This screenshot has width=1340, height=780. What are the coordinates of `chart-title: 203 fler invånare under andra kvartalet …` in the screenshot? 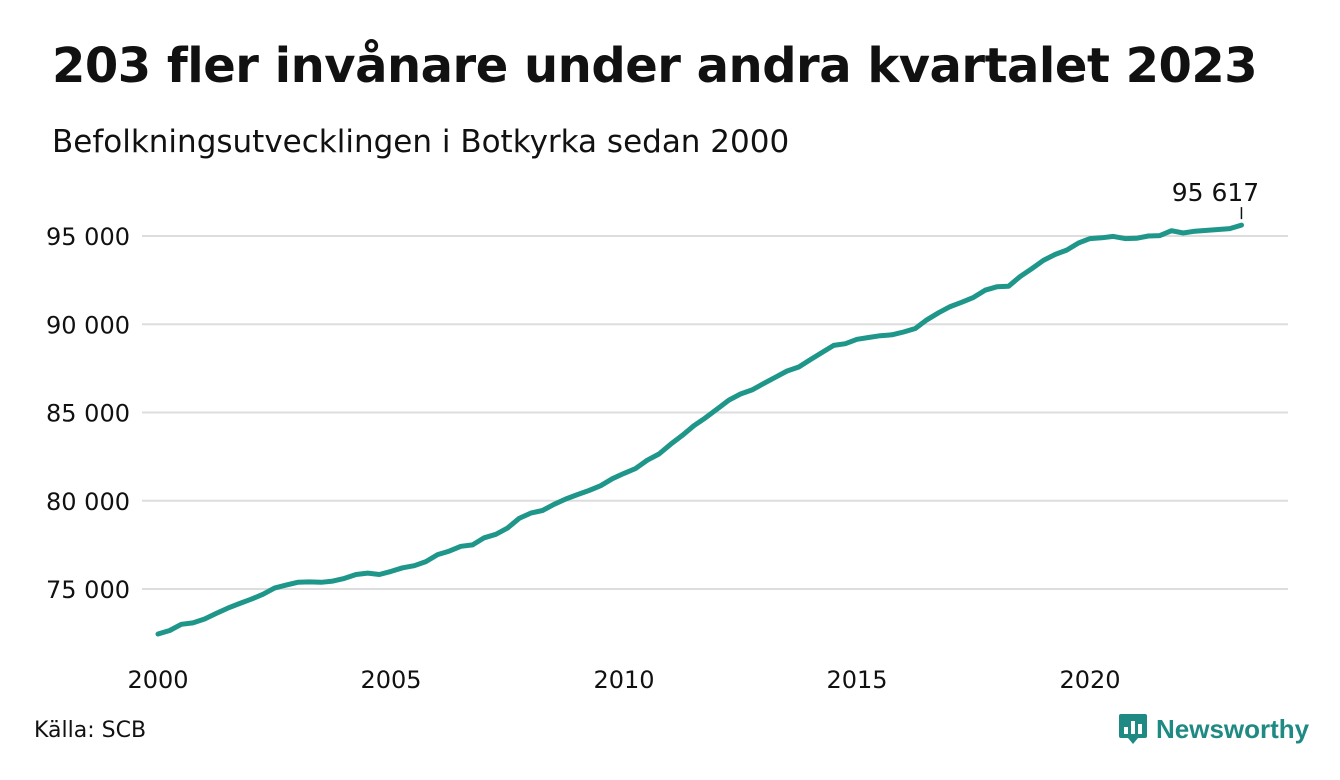 It's located at (655, 66).